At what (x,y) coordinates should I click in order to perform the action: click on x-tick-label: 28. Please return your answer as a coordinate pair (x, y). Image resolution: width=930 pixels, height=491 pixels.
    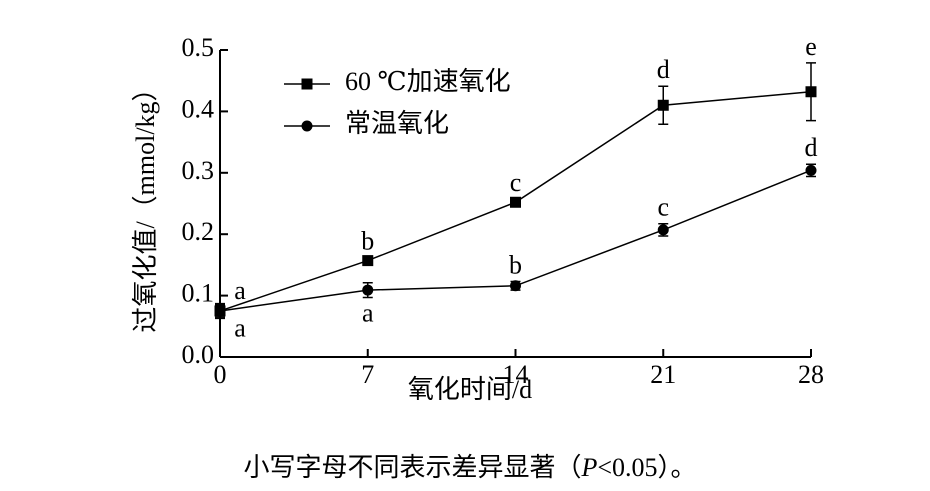
    Looking at the image, I should click on (811, 374).